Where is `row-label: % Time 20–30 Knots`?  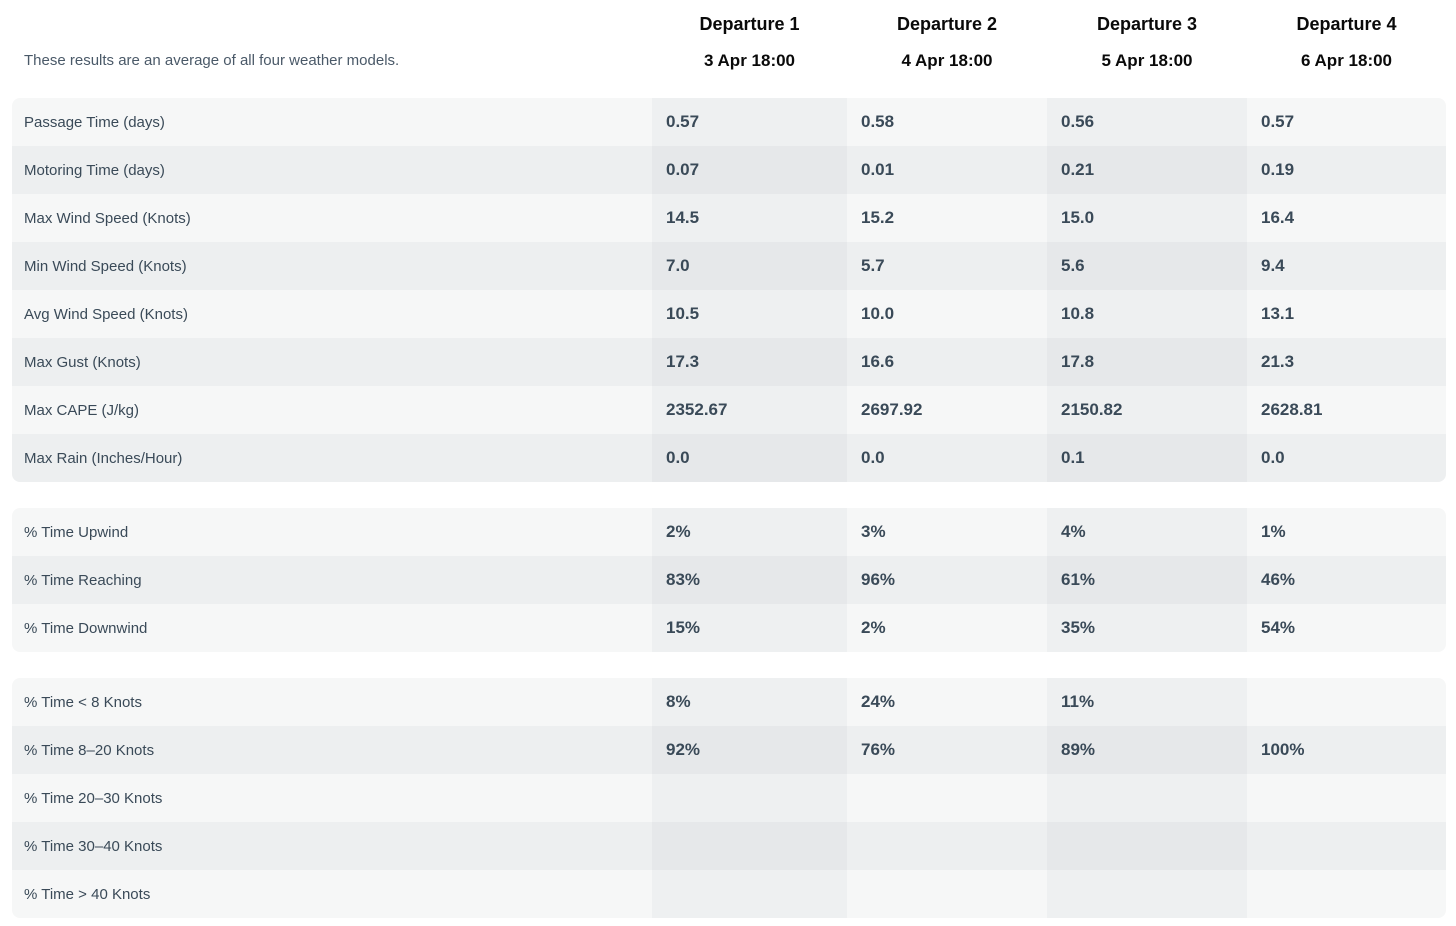
row-label: % Time 20–30 Knots is located at coordinates (93, 798).